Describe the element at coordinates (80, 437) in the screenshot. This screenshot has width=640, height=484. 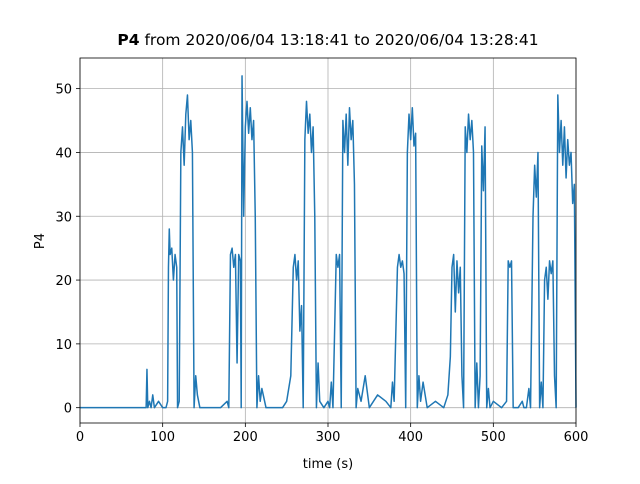
I see `x-tick-label: 0` at that location.